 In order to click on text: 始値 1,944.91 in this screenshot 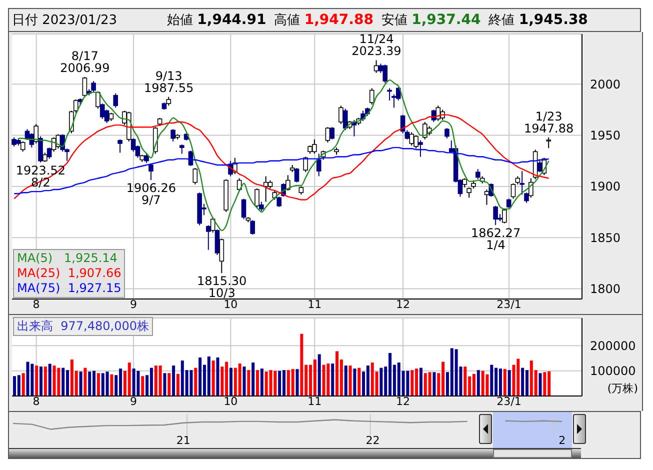, I will do `click(216, 20)`.